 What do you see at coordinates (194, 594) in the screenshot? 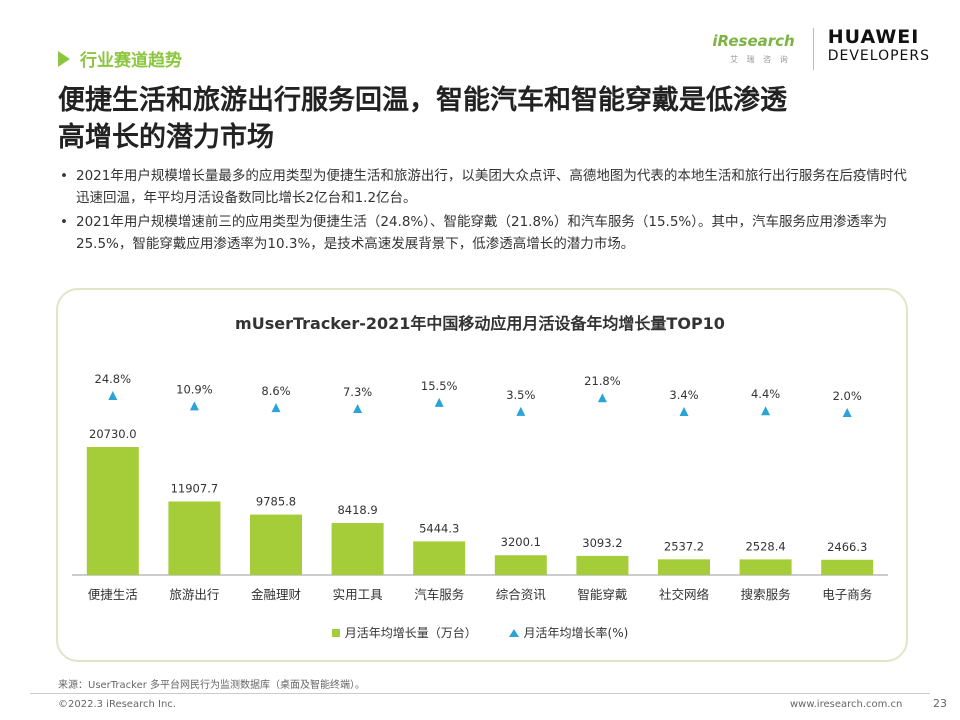
I see `category-label: 旅游出行` at bounding box center [194, 594].